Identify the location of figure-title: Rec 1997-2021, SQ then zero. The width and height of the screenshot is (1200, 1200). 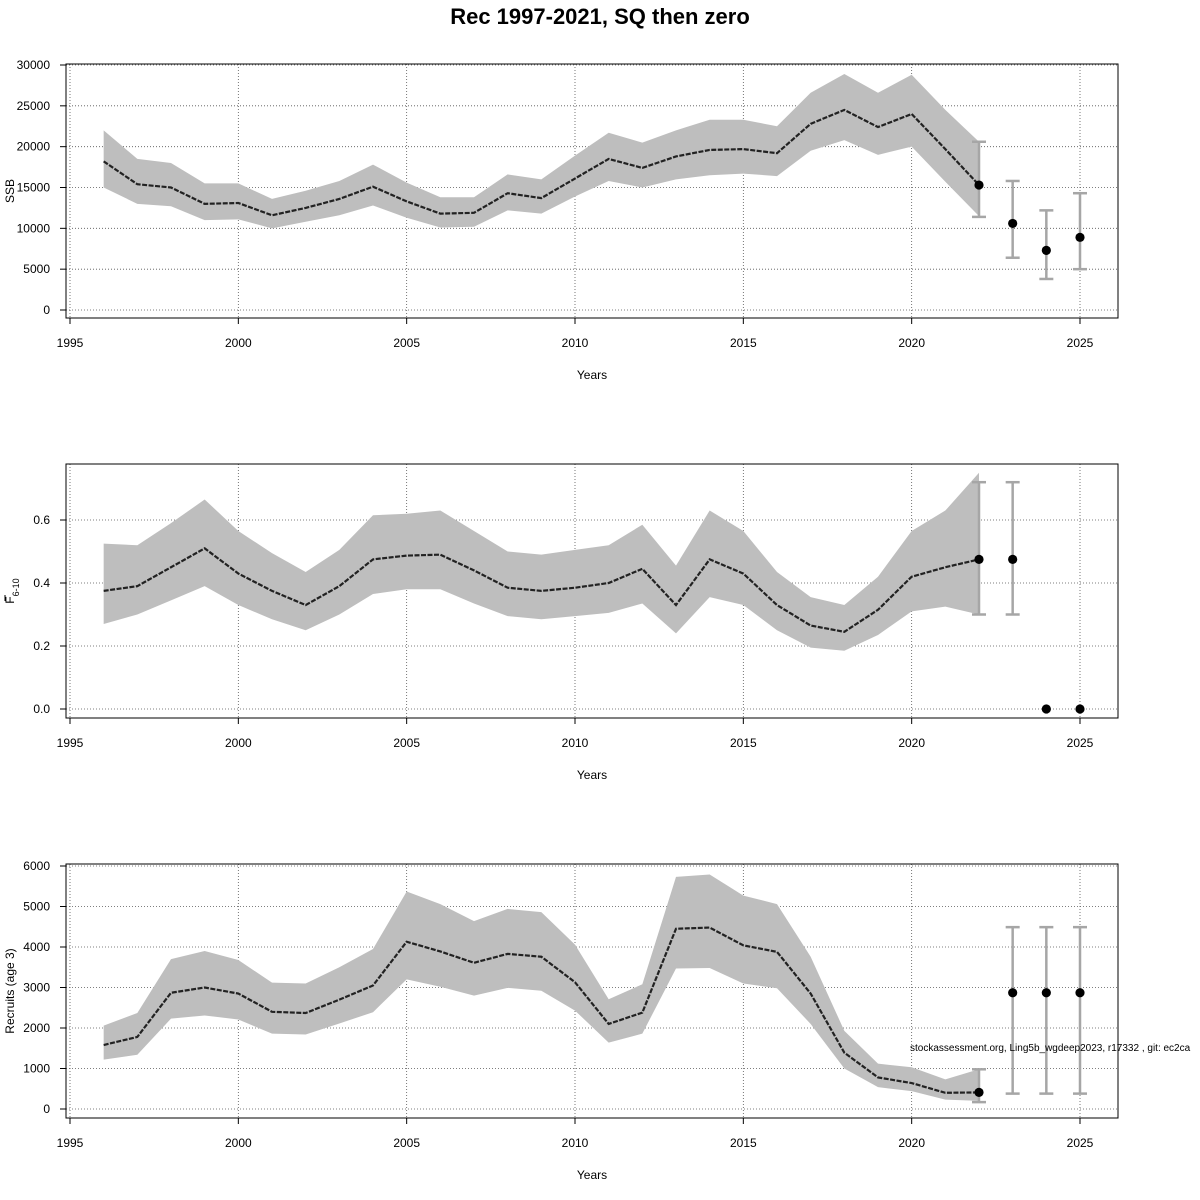
(600, 16).